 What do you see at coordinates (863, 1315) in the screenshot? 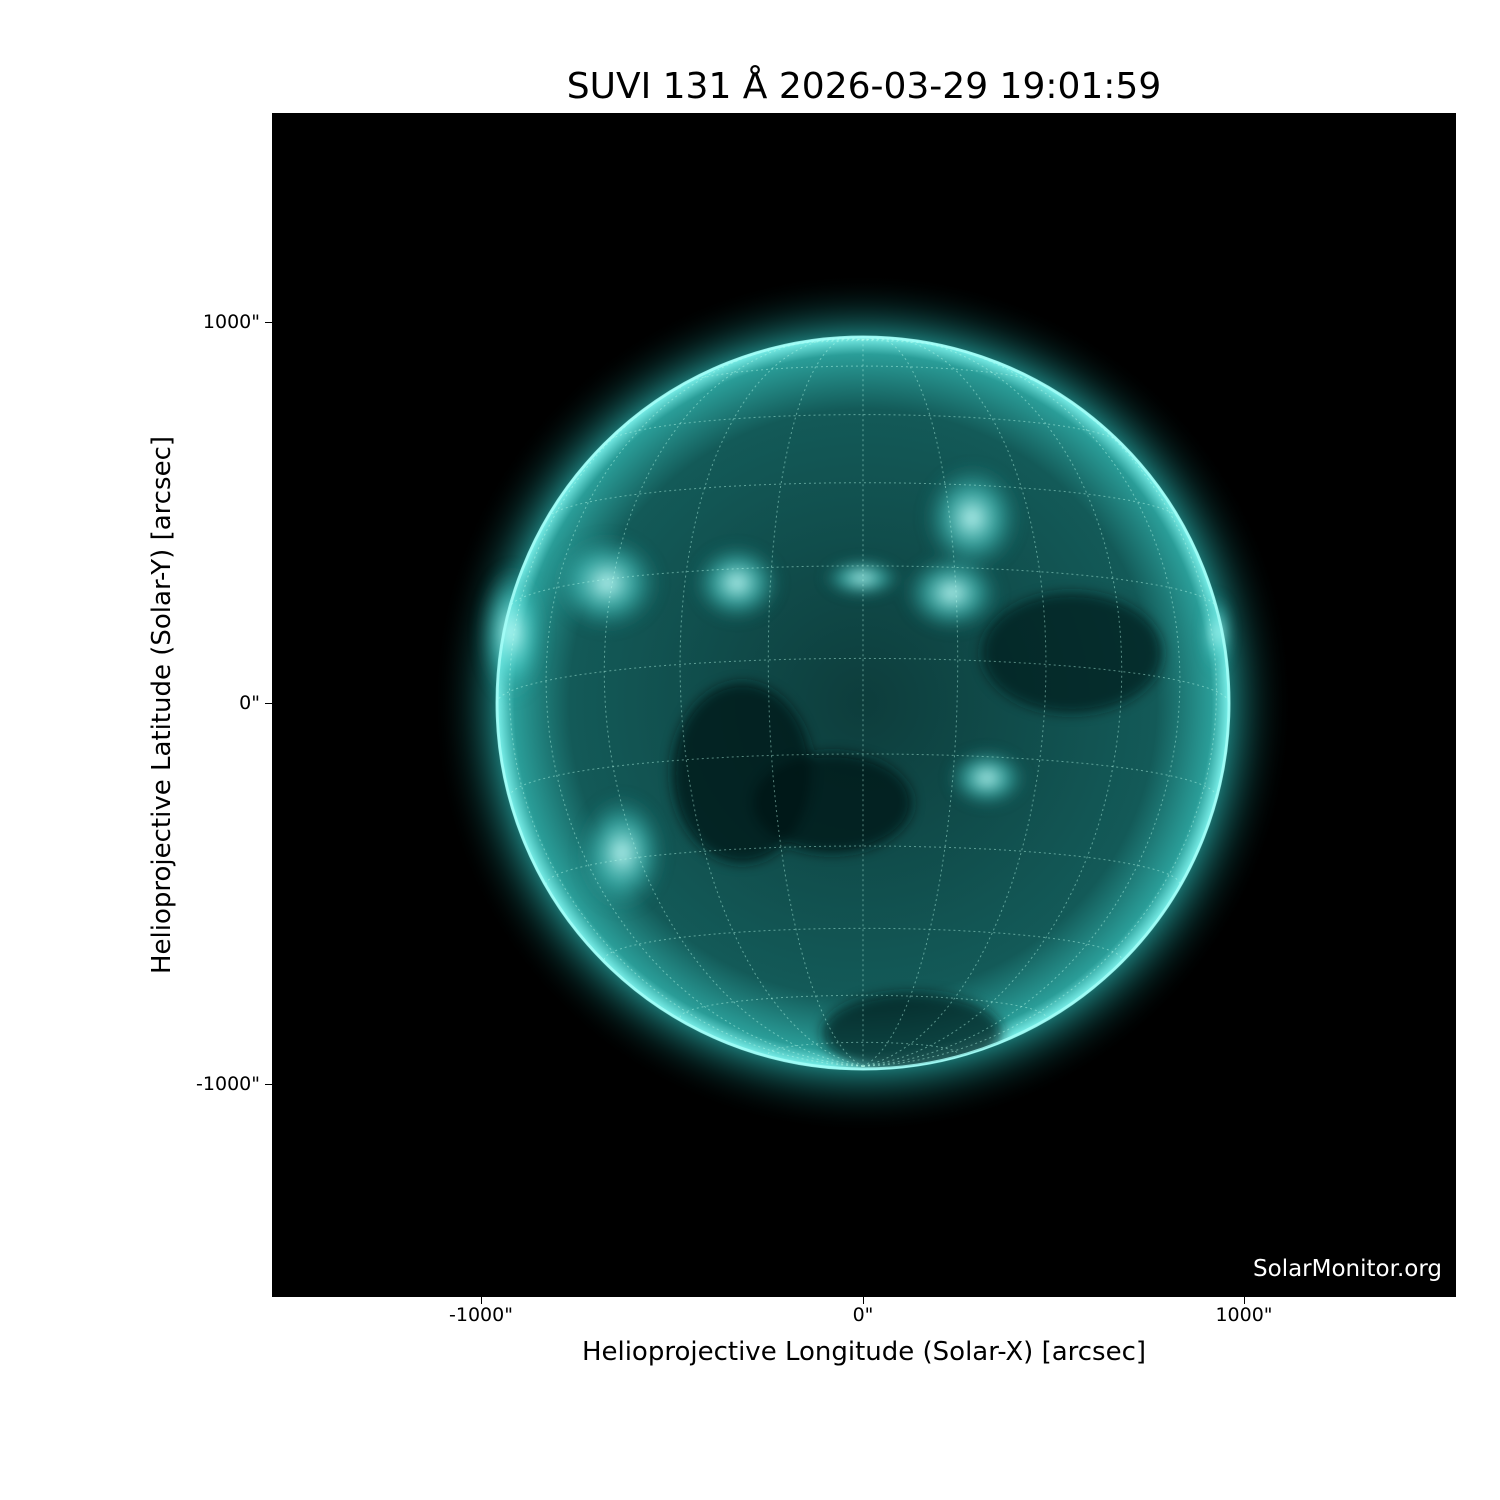
I see `x-tick-label: 0"` at bounding box center [863, 1315].